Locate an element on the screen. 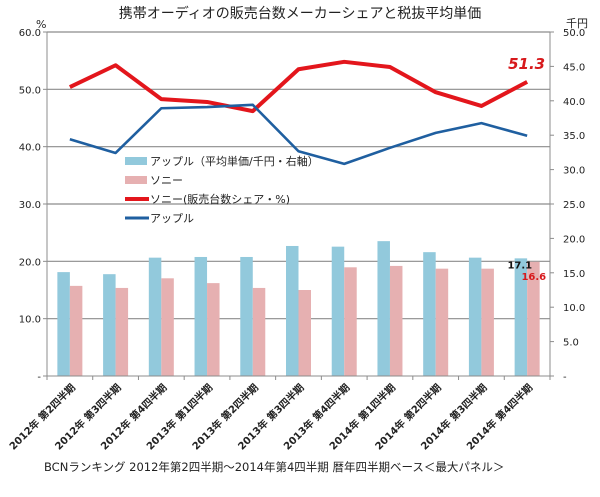 The image size is (600, 497). right-tick-label: 20.0 is located at coordinates (574, 239).